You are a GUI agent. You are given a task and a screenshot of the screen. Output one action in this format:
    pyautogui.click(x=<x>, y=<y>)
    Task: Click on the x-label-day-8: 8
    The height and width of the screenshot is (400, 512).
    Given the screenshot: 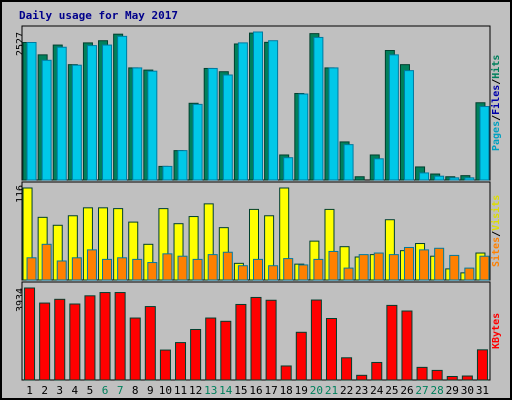 What is the action you would take?
    pyautogui.click(x=135, y=390)
    